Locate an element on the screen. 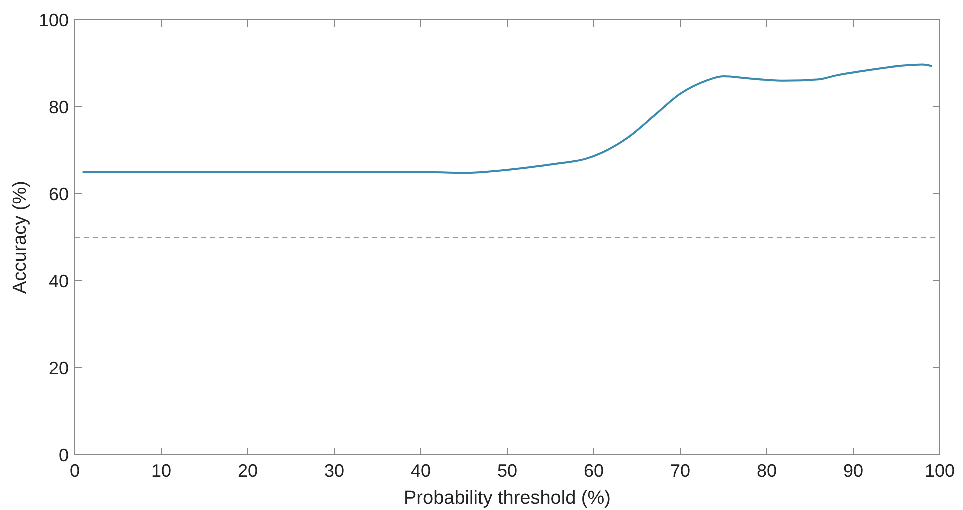 This screenshot has width=963, height=510. x-tick-label: 90 is located at coordinates (853, 471).